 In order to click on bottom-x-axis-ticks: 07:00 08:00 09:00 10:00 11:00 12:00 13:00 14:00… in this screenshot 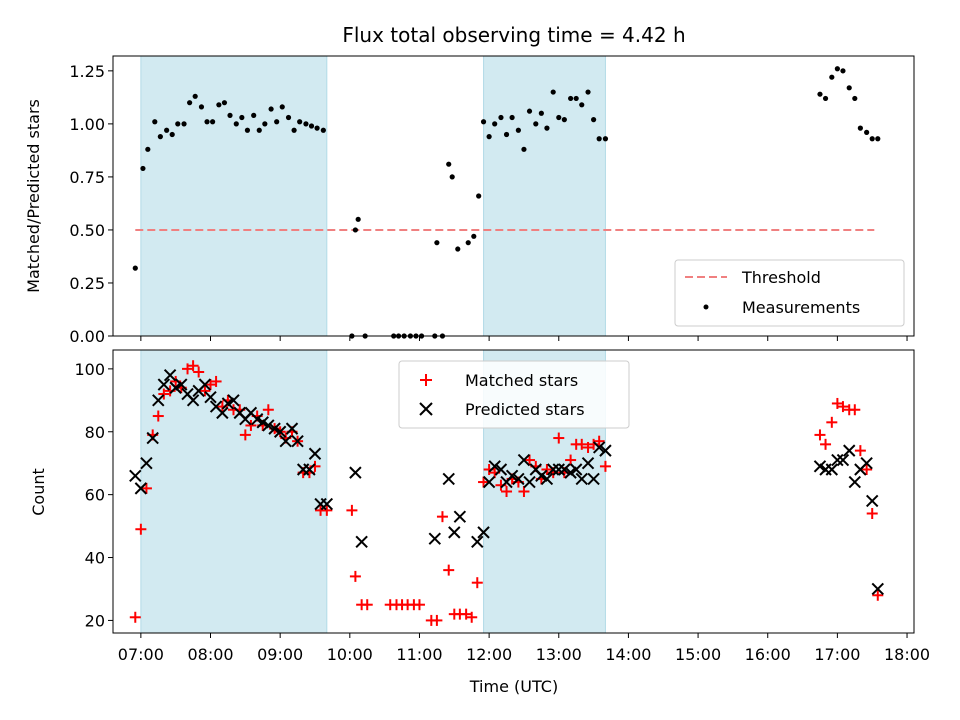, I will do `click(524, 648)`.